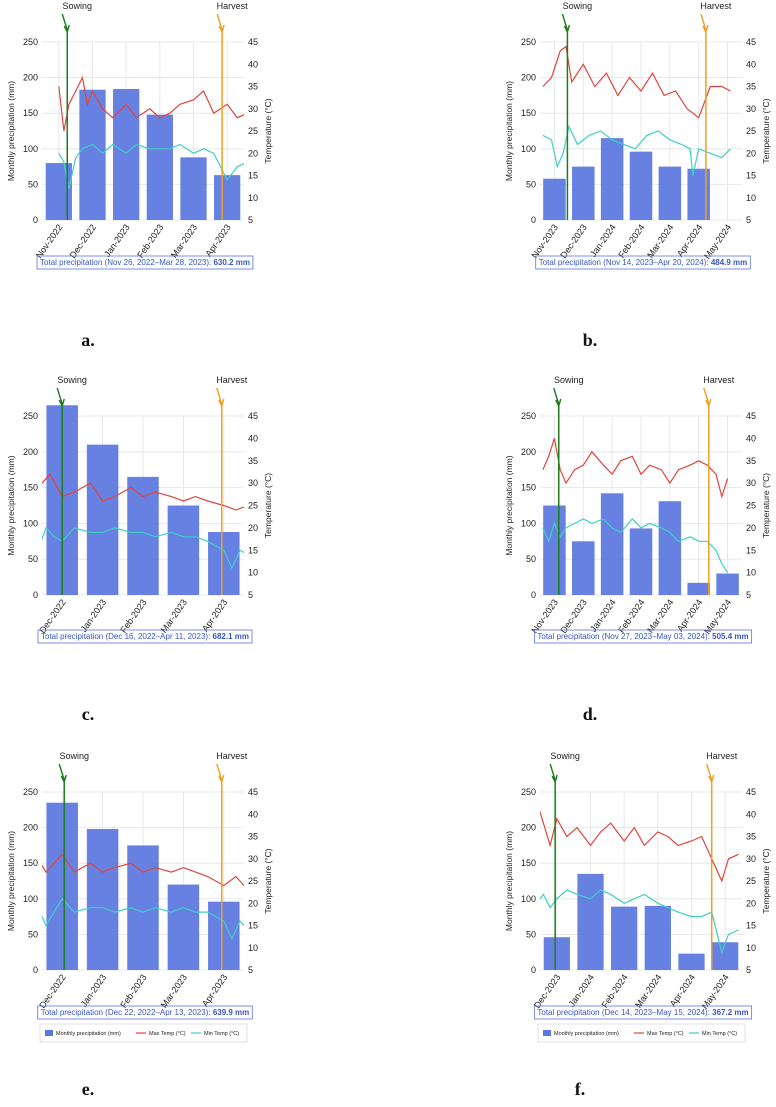  Describe the element at coordinates (547, 991) in the screenshot. I see `x-tick-label: Dec-2023` at that location.